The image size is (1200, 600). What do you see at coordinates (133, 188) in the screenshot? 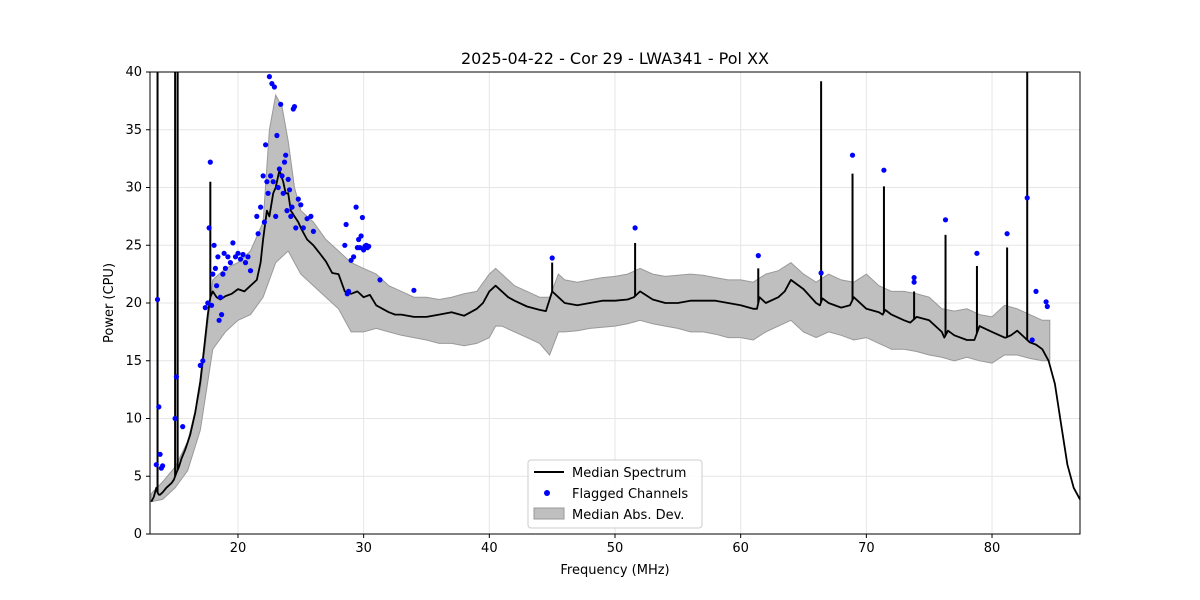
I see `y-tick-label: 30` at bounding box center [133, 188].